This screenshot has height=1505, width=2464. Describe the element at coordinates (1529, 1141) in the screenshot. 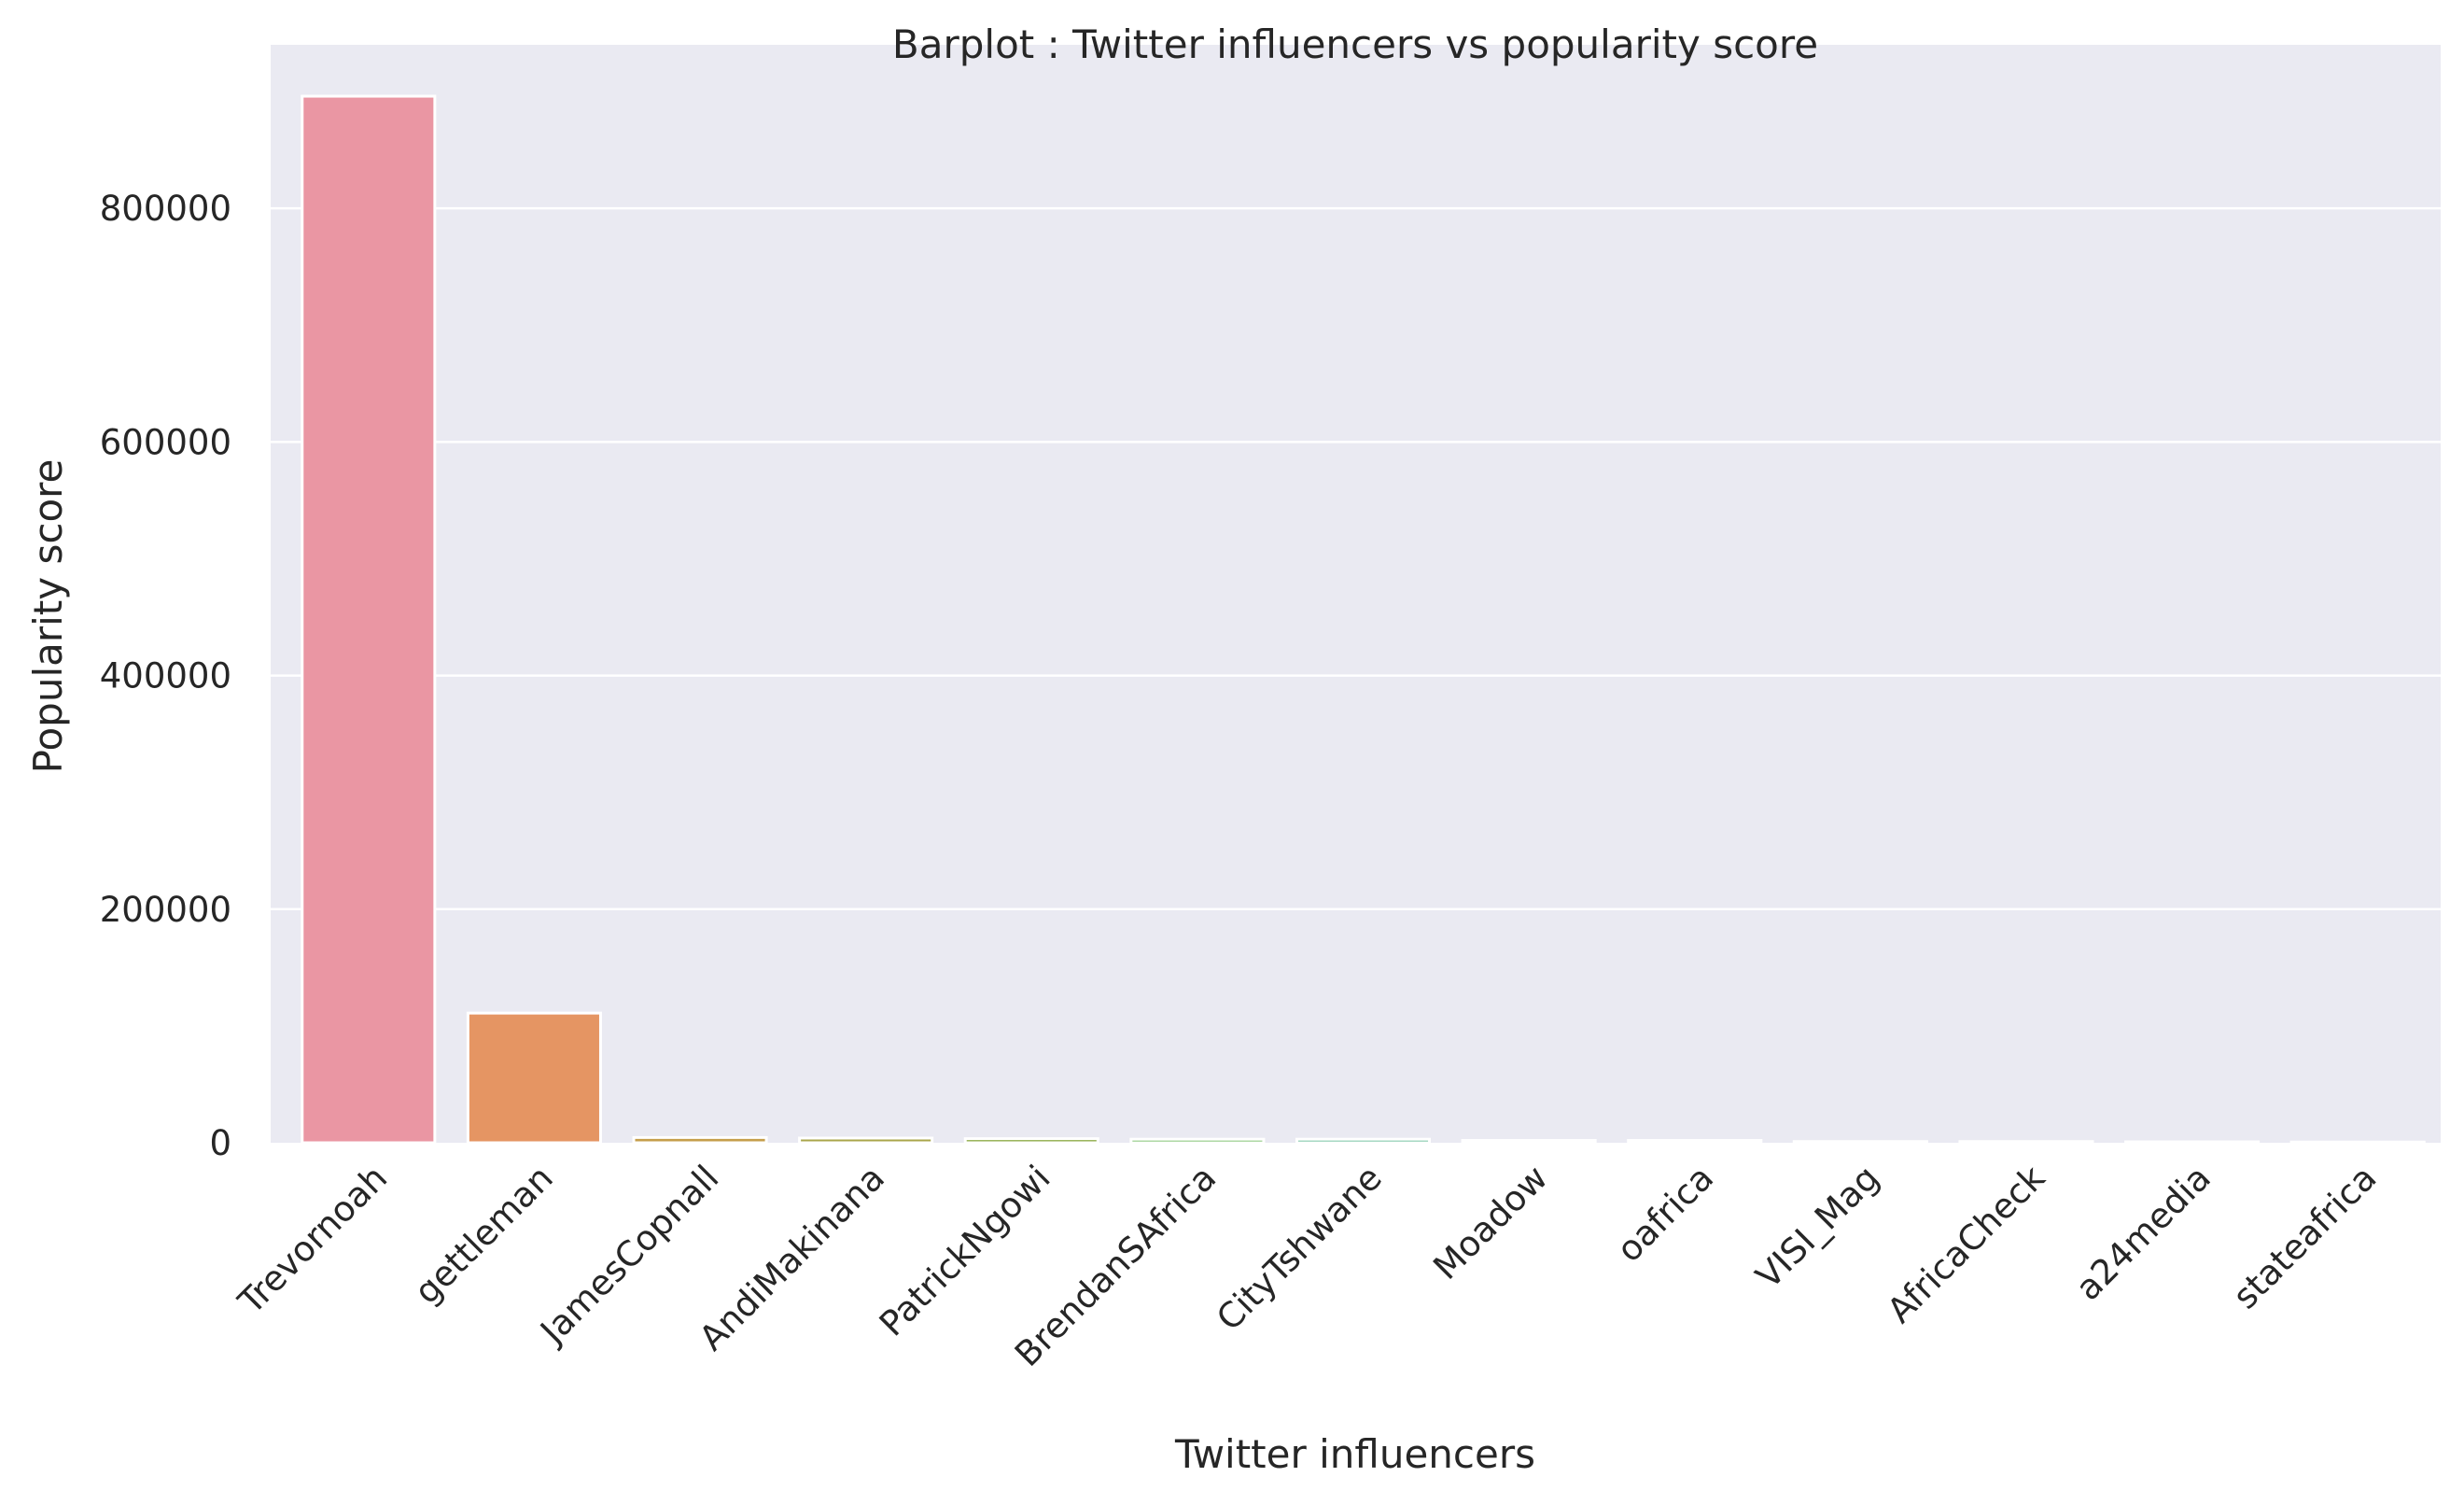

I see `bar-moadow` at that location.